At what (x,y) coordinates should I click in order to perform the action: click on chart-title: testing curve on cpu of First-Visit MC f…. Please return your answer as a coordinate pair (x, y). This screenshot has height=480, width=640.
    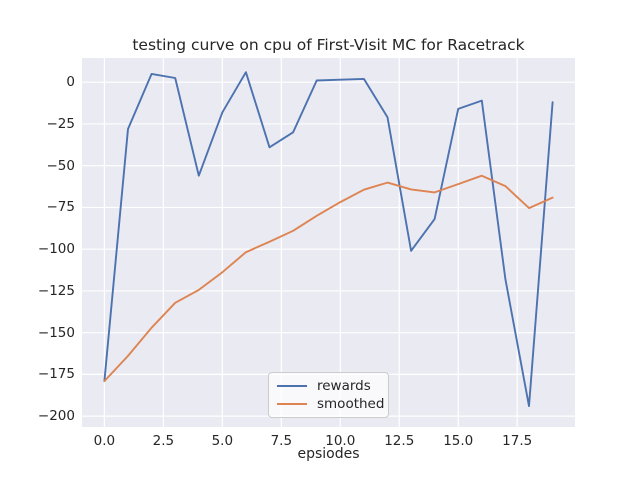
    Looking at the image, I should click on (328, 45).